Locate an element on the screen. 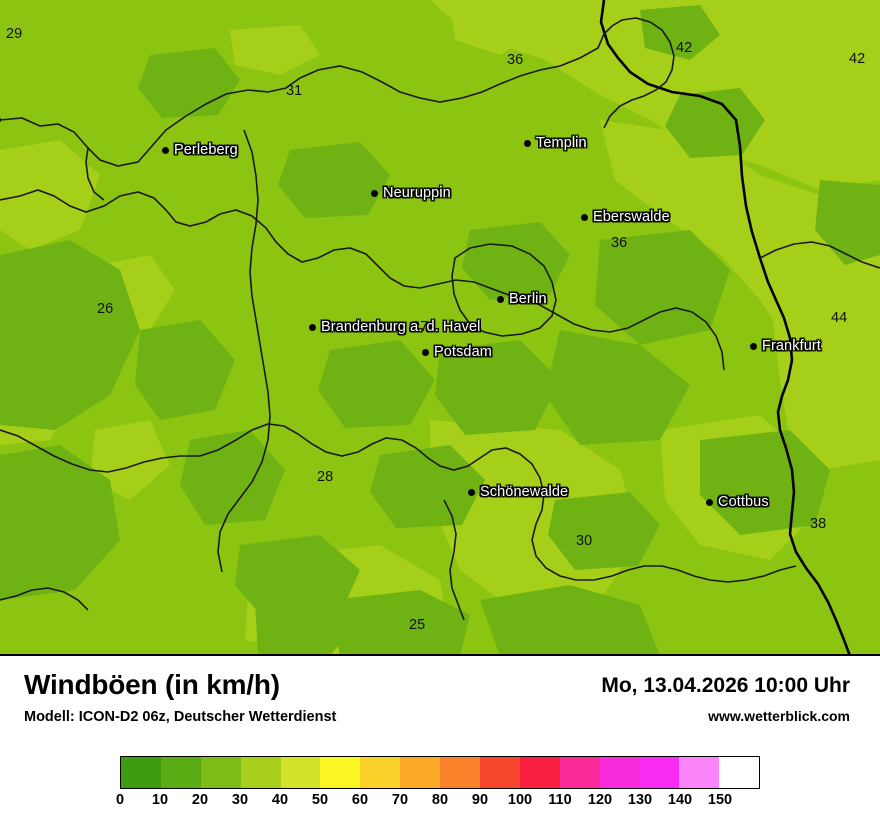 The height and width of the screenshot is (830, 880). legend-swatches is located at coordinates (440, 772).